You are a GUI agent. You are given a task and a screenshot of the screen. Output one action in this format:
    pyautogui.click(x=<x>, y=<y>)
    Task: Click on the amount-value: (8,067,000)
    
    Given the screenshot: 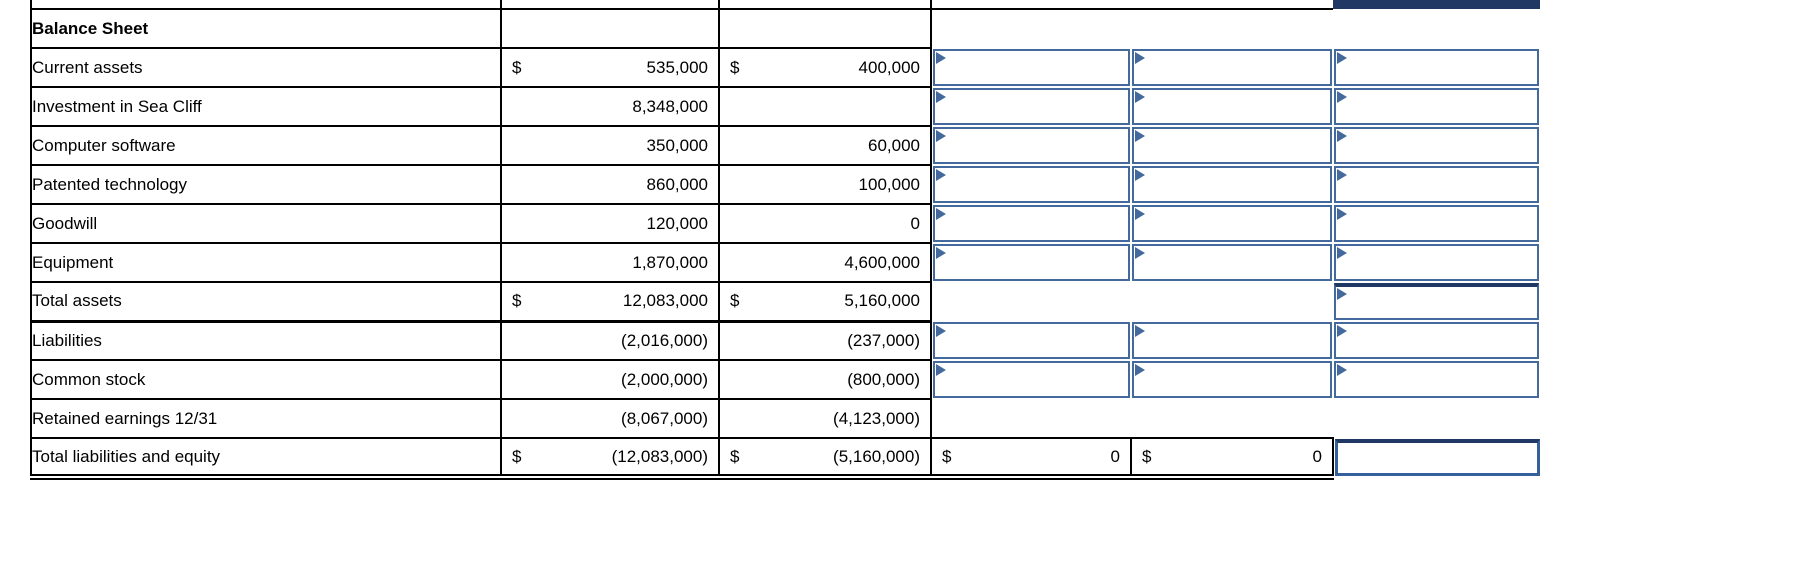 What is the action you would take?
    pyautogui.click(x=664, y=418)
    